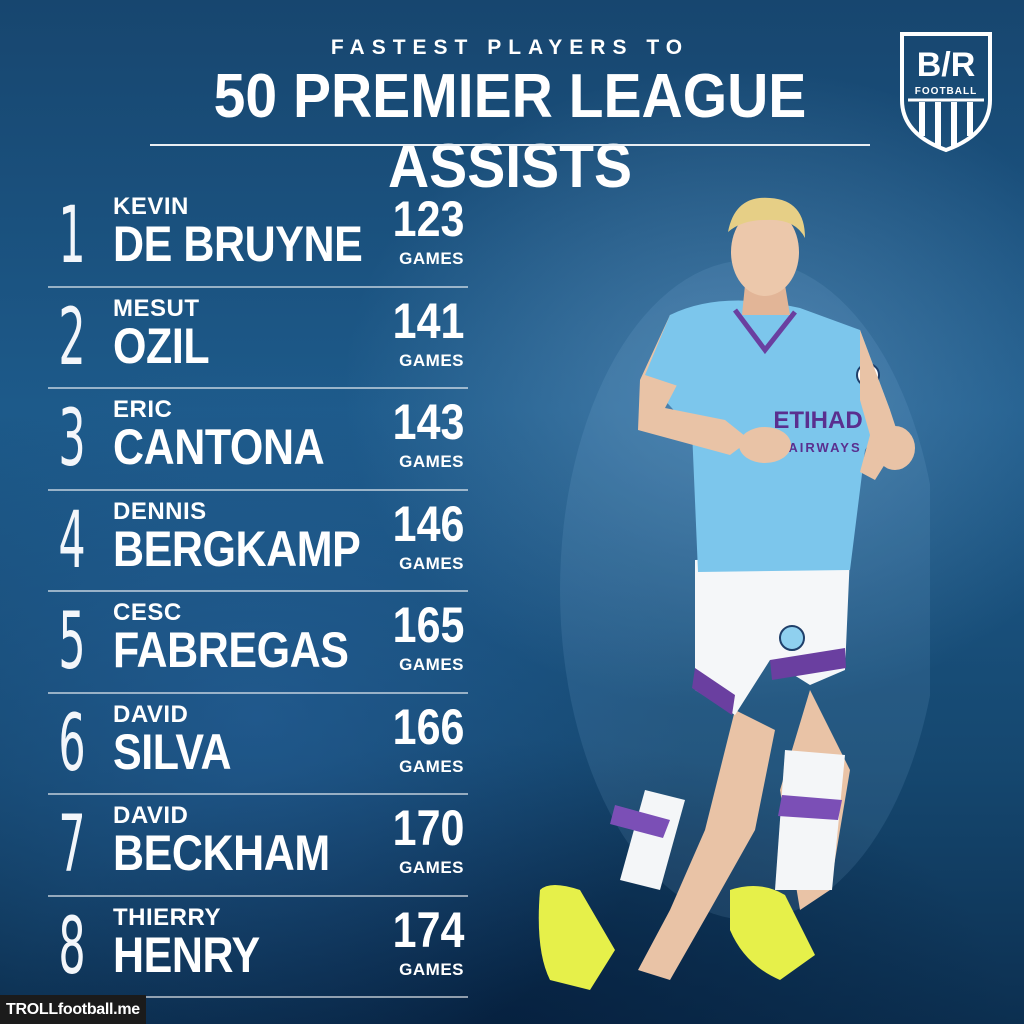 This screenshot has width=1024, height=1024. I want to click on br-football-logo: B/R FOOTBALL, so click(946, 92).